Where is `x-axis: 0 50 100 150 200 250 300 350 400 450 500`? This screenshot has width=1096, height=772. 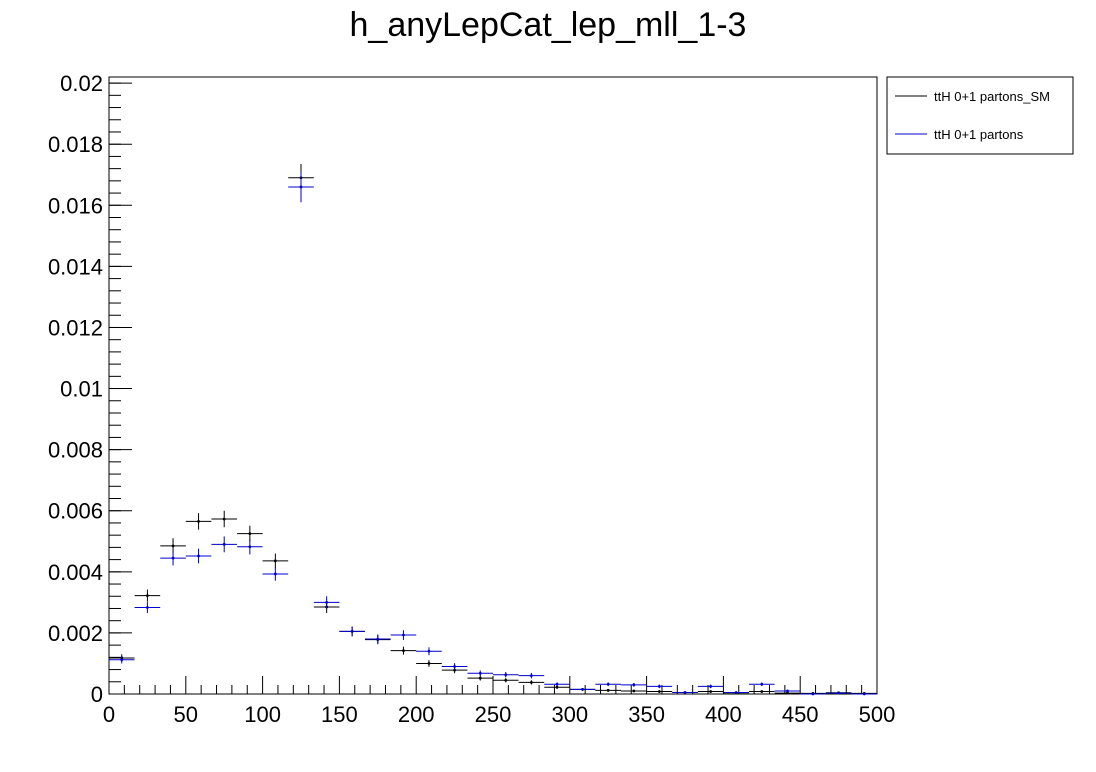 x-axis: 0 50 100 150 200 250 300 350 400 450 500 is located at coordinates (499, 701).